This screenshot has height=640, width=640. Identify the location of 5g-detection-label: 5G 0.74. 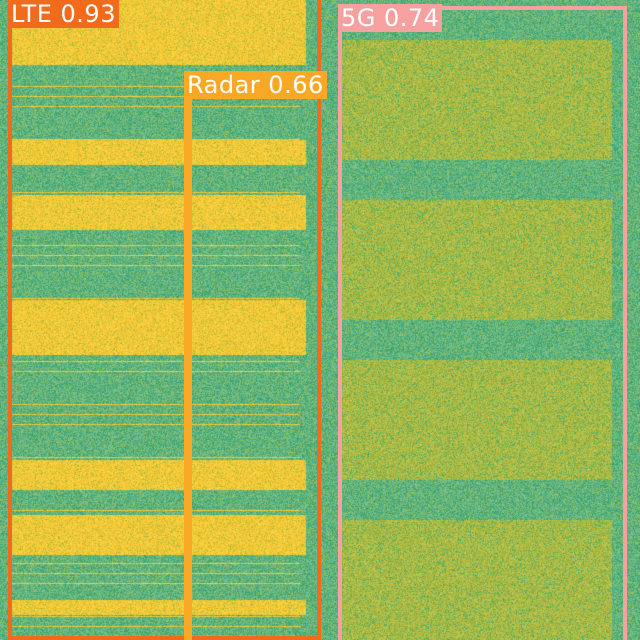
(390, 18).